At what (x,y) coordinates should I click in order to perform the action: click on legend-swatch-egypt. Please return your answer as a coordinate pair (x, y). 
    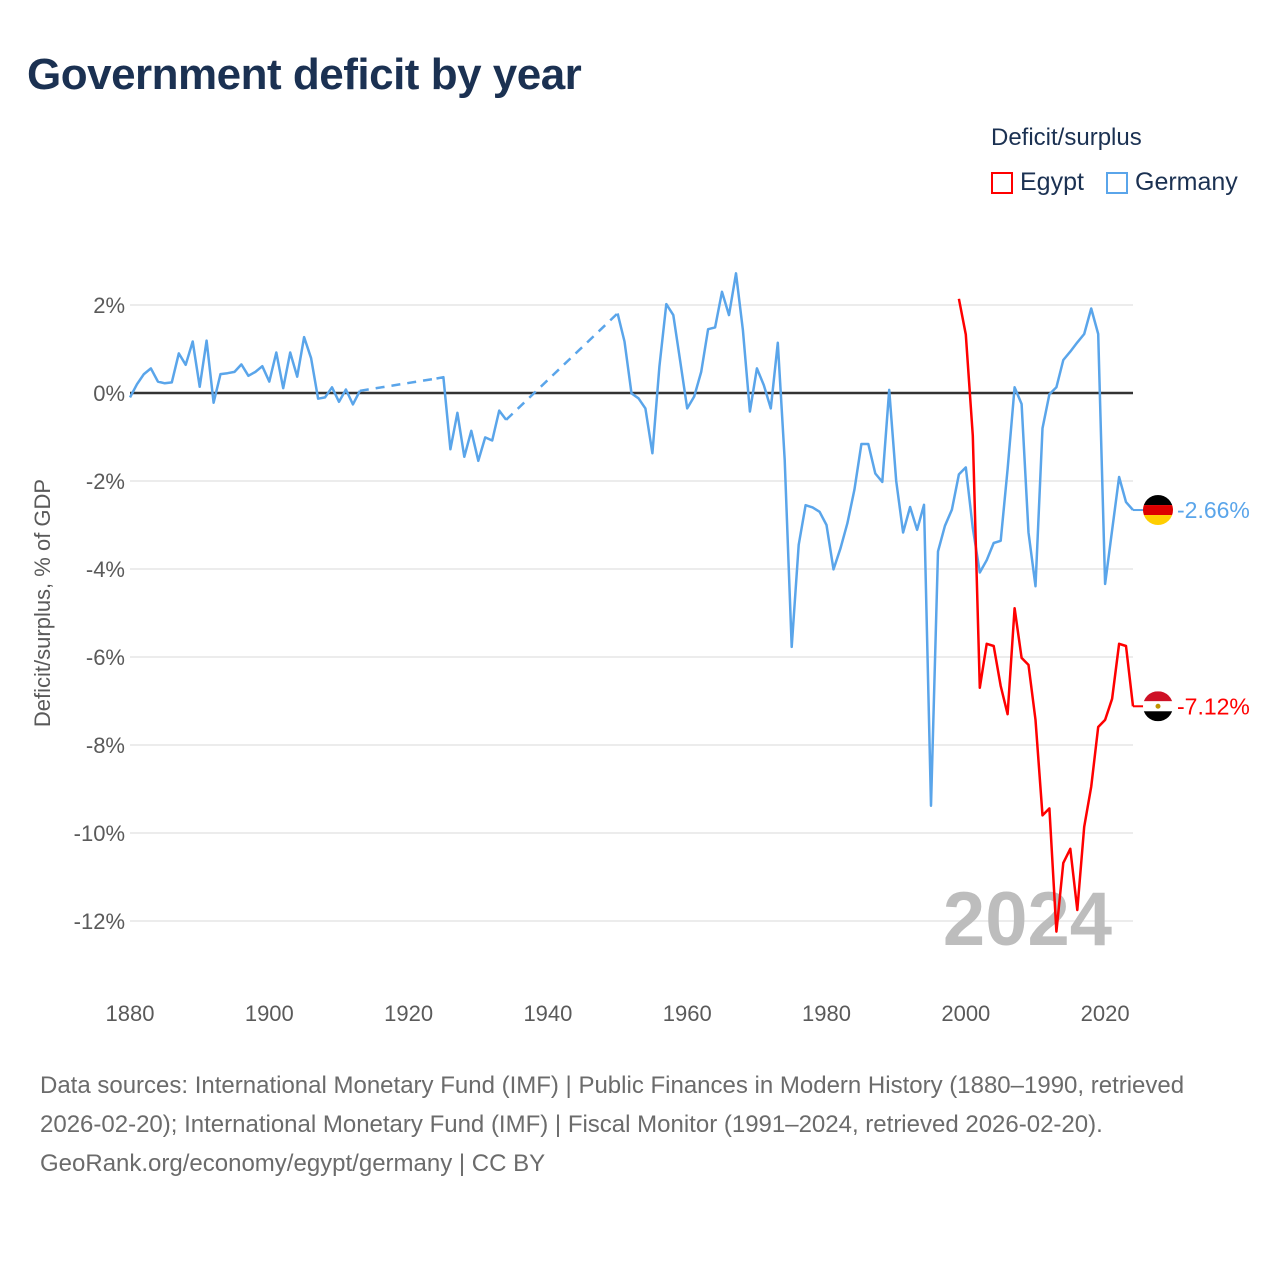
    Looking at the image, I should click on (1002, 182).